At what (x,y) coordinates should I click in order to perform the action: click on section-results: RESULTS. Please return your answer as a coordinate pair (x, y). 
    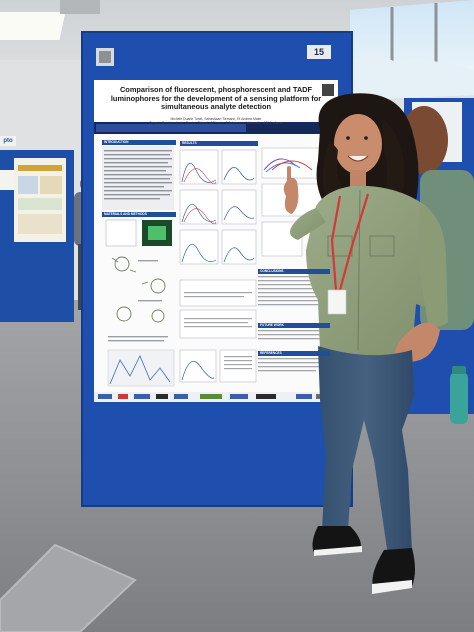
    Looking at the image, I should click on (219, 143).